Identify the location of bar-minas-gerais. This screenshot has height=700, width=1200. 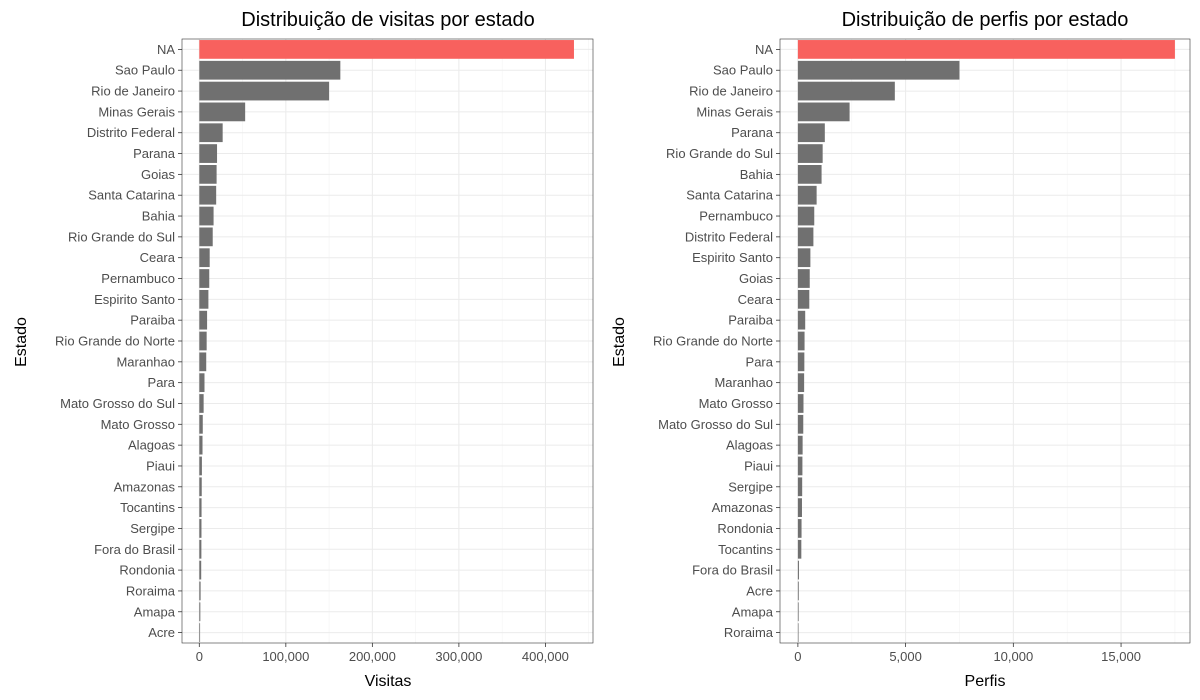
(823, 112).